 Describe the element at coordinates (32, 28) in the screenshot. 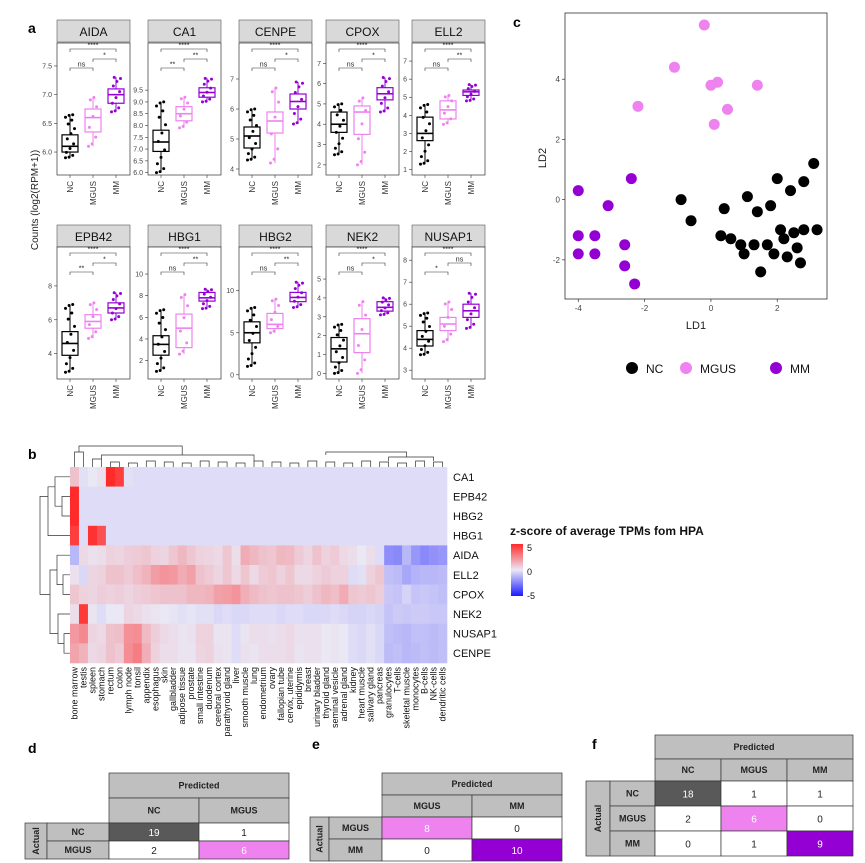

I see `panel-letter-a: a` at that location.